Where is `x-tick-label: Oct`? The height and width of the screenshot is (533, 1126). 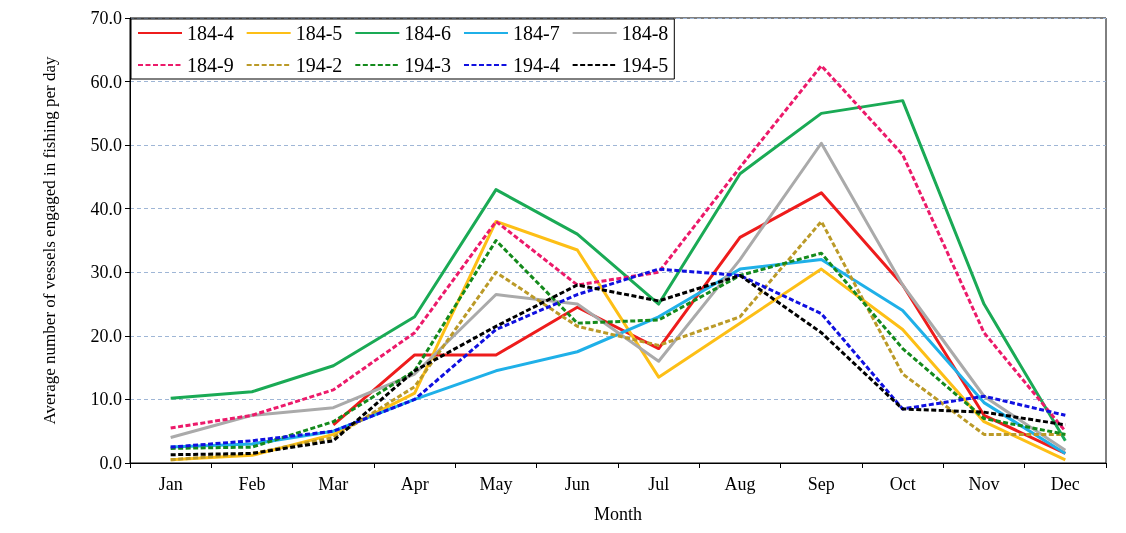
x-tick-label: Oct is located at coordinates (902, 484).